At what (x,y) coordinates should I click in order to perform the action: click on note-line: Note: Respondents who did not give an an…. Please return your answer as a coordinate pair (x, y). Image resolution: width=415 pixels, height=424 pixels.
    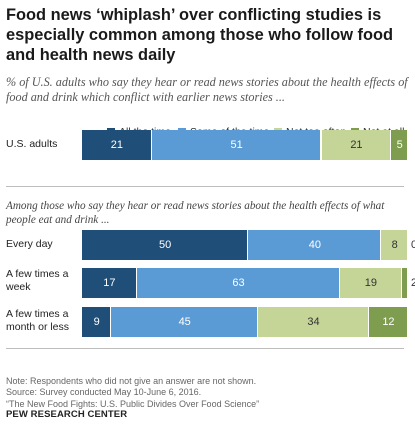
    Looking at the image, I should click on (131, 381).